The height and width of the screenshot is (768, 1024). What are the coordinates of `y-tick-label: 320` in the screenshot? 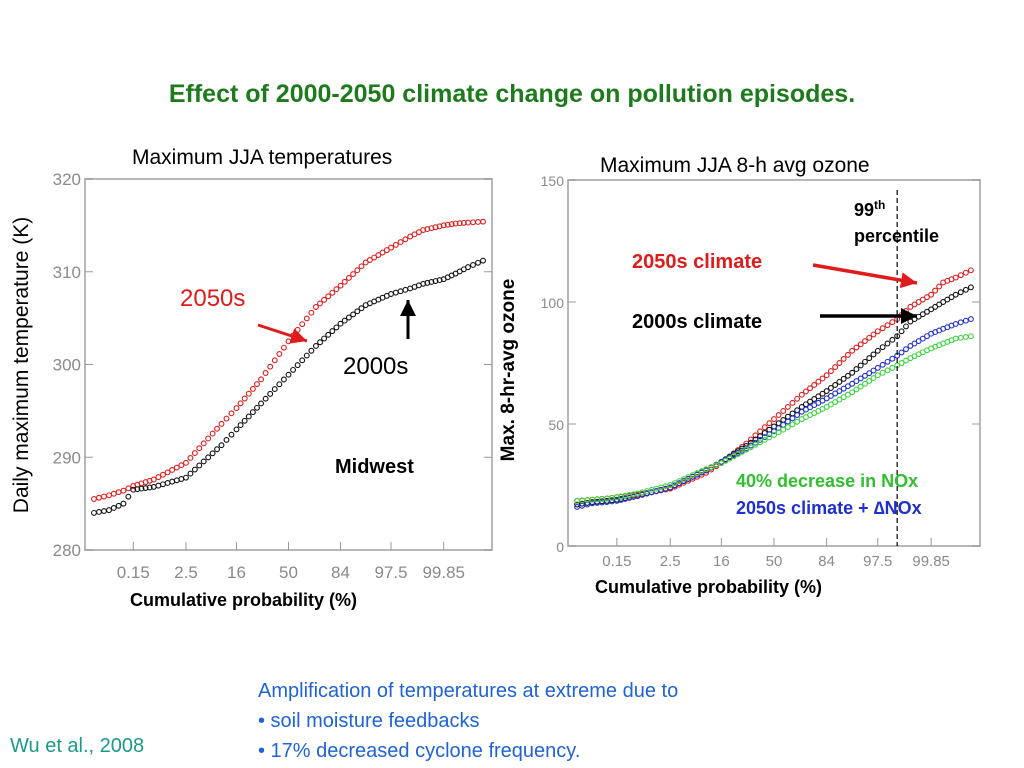 It's located at (67, 179).